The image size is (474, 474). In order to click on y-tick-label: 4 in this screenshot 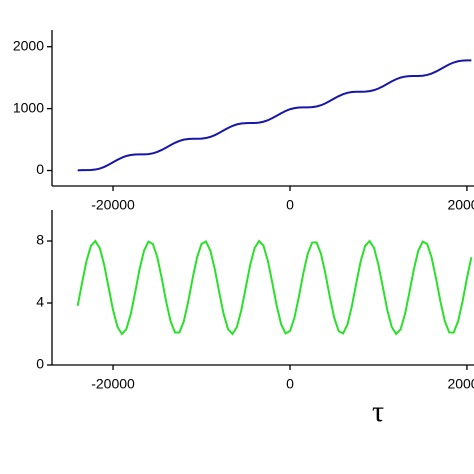, I will do `click(40, 302)`.